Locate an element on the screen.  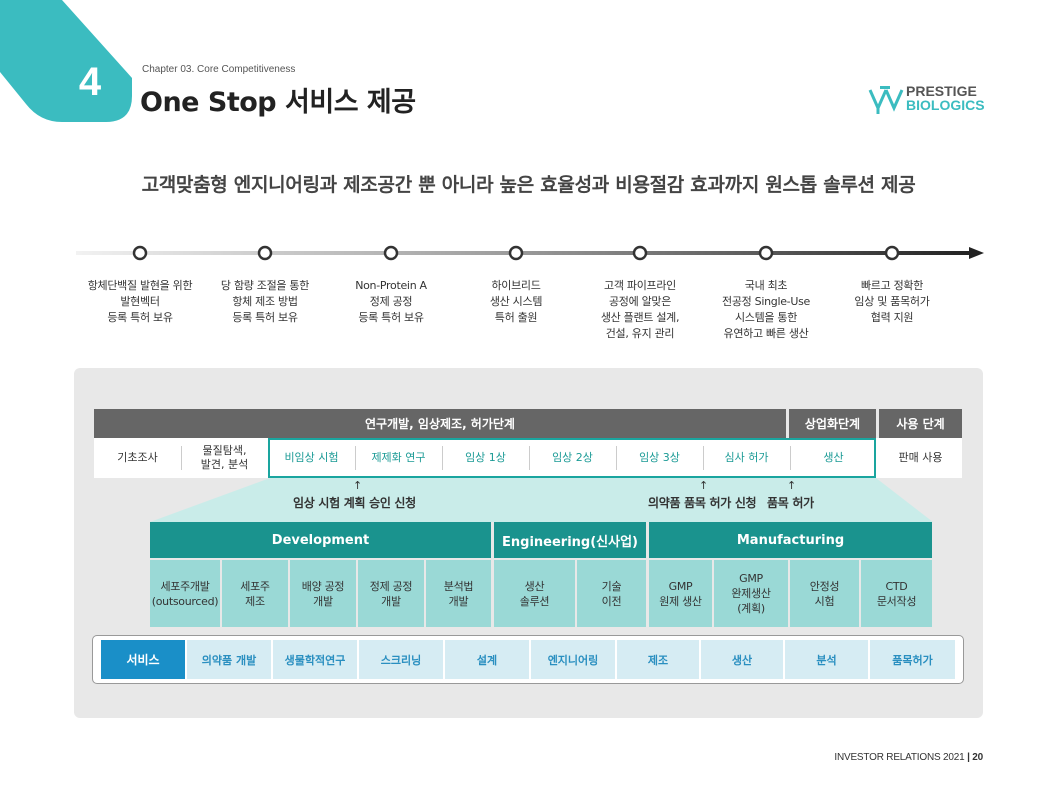
milestone-nda: 의약품 품목 허가 신청 is located at coordinates (702, 503).